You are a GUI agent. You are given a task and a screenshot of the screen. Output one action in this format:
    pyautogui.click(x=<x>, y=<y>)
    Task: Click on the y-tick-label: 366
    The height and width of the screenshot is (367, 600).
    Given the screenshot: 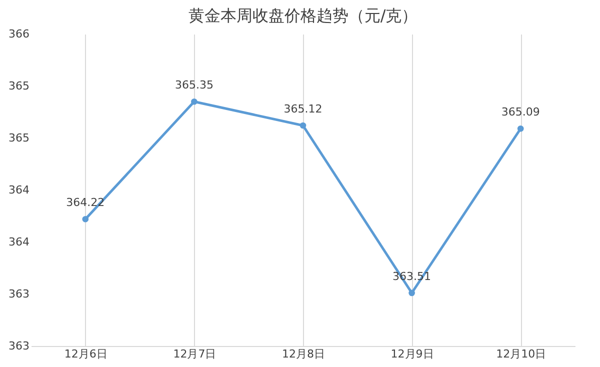 What is the action you would take?
    pyautogui.click(x=19, y=34)
    